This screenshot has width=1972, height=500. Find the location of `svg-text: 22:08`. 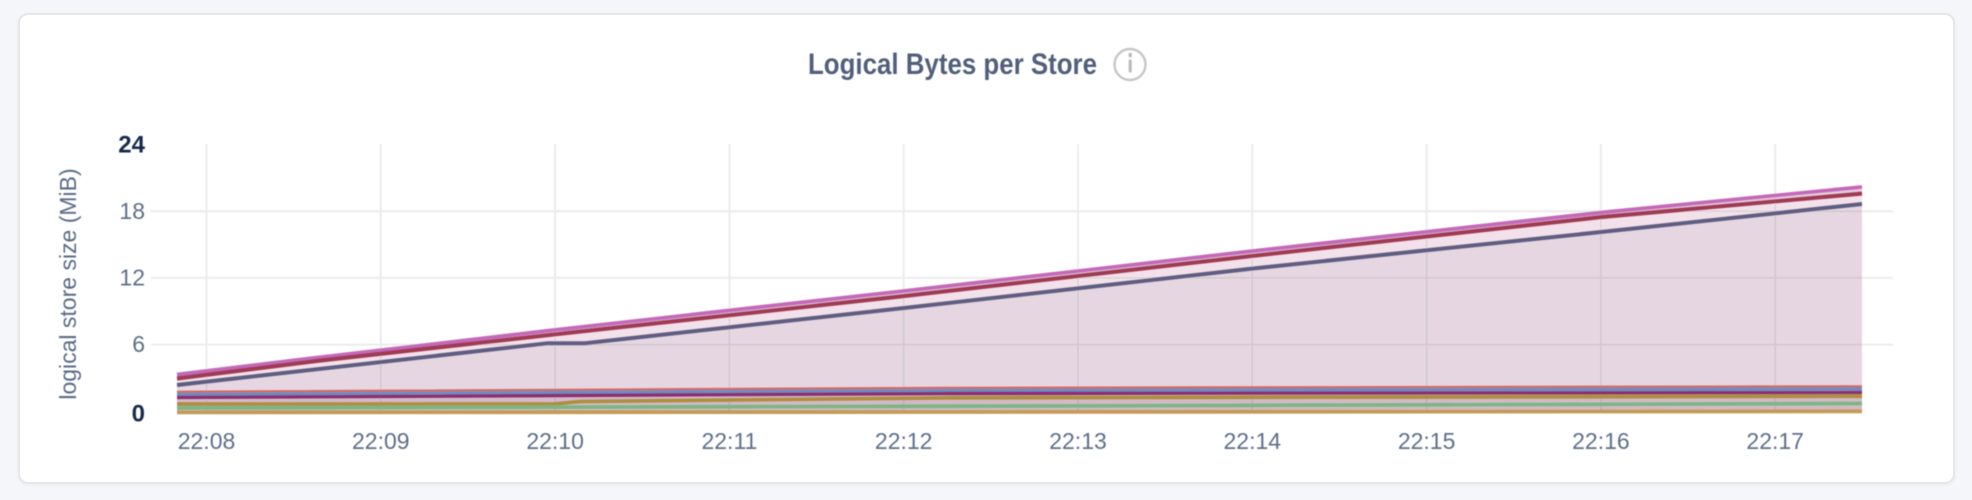

svg-text: 22:08 is located at coordinates (207, 441).